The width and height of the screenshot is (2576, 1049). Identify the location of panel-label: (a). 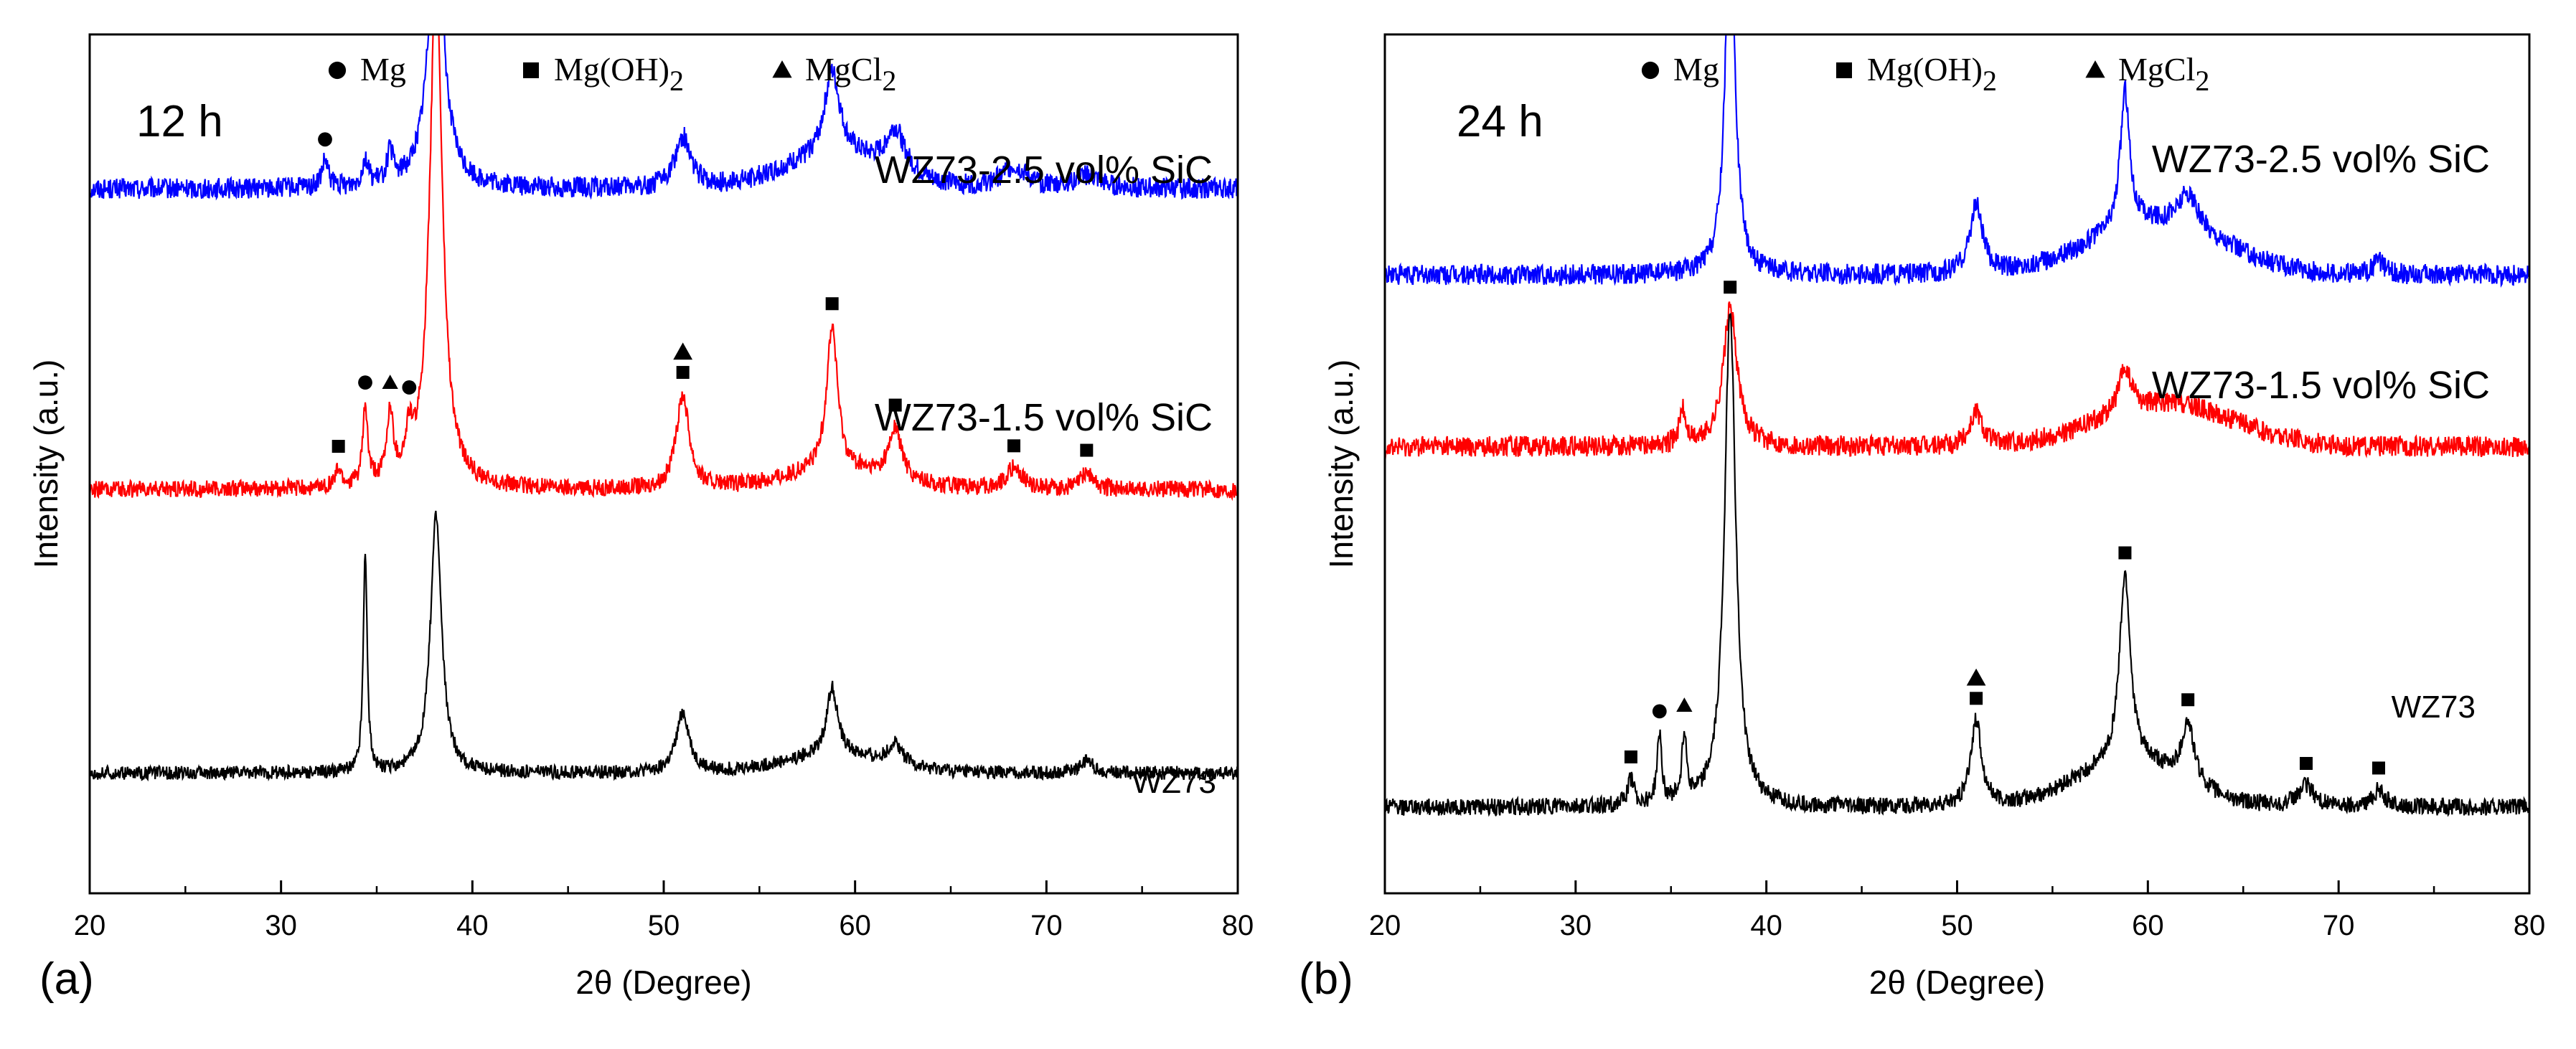
(66, 979).